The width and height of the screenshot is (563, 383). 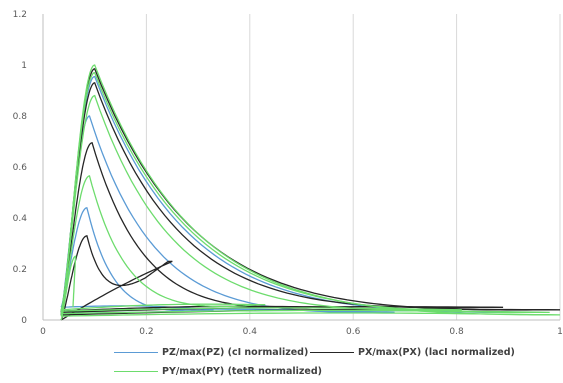 What do you see at coordinates (20, 117) in the screenshot?
I see `y-tick-label-4: 0.8` at bounding box center [20, 117].